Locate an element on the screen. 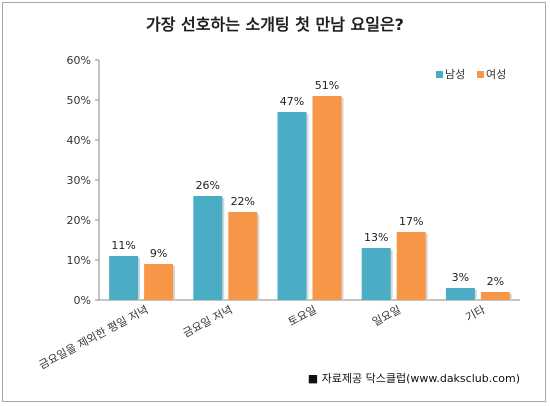 Image resolution: width=550 pixels, height=406 pixels. legend-swatch-male is located at coordinates (439, 74).